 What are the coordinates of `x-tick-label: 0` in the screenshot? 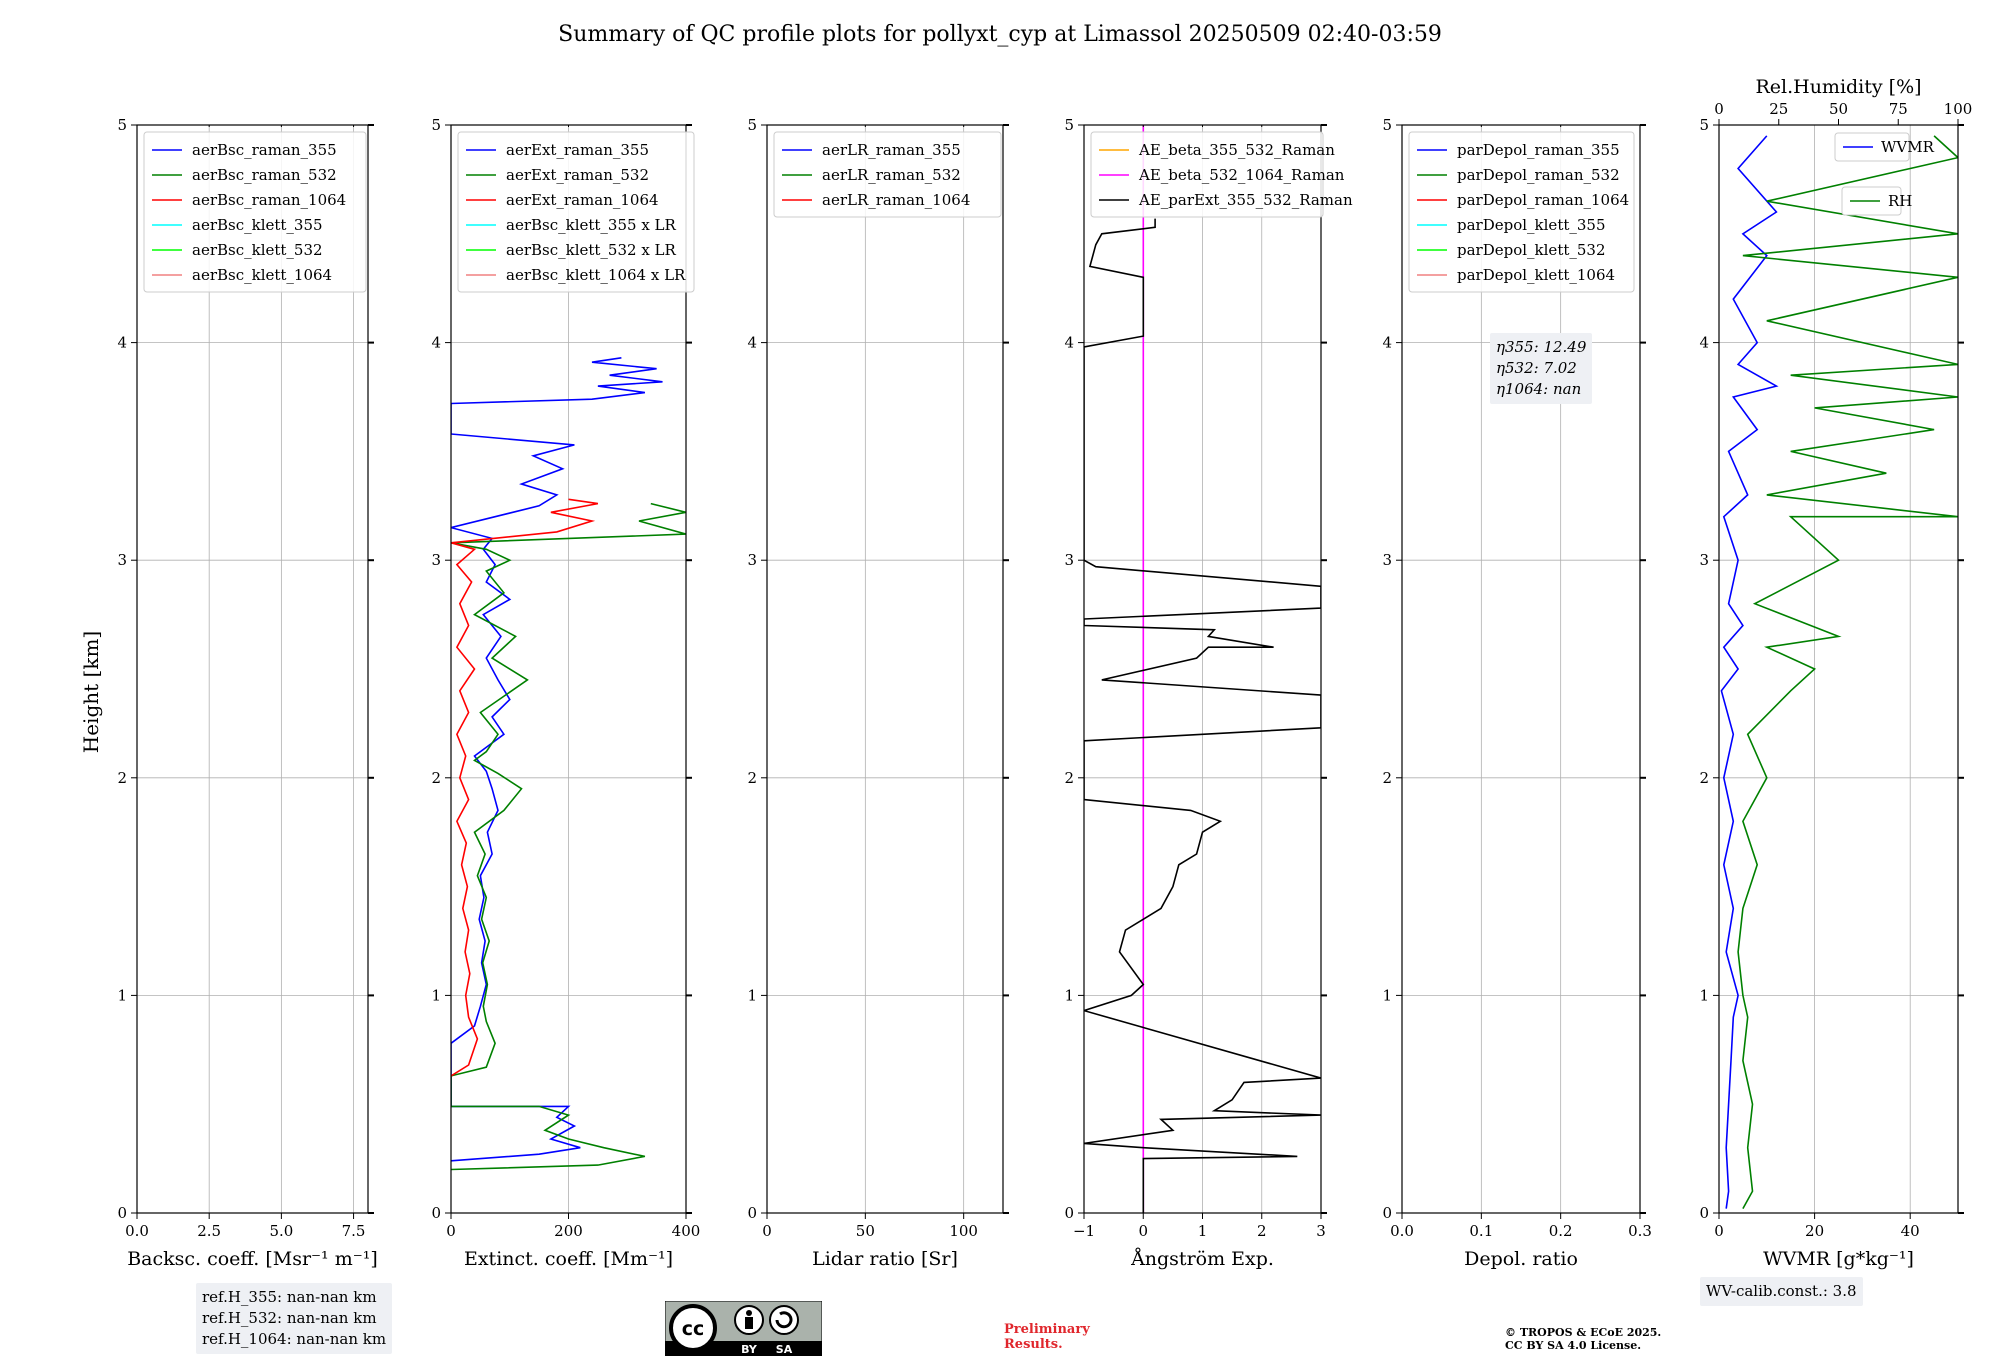 It's located at (451, 1231).